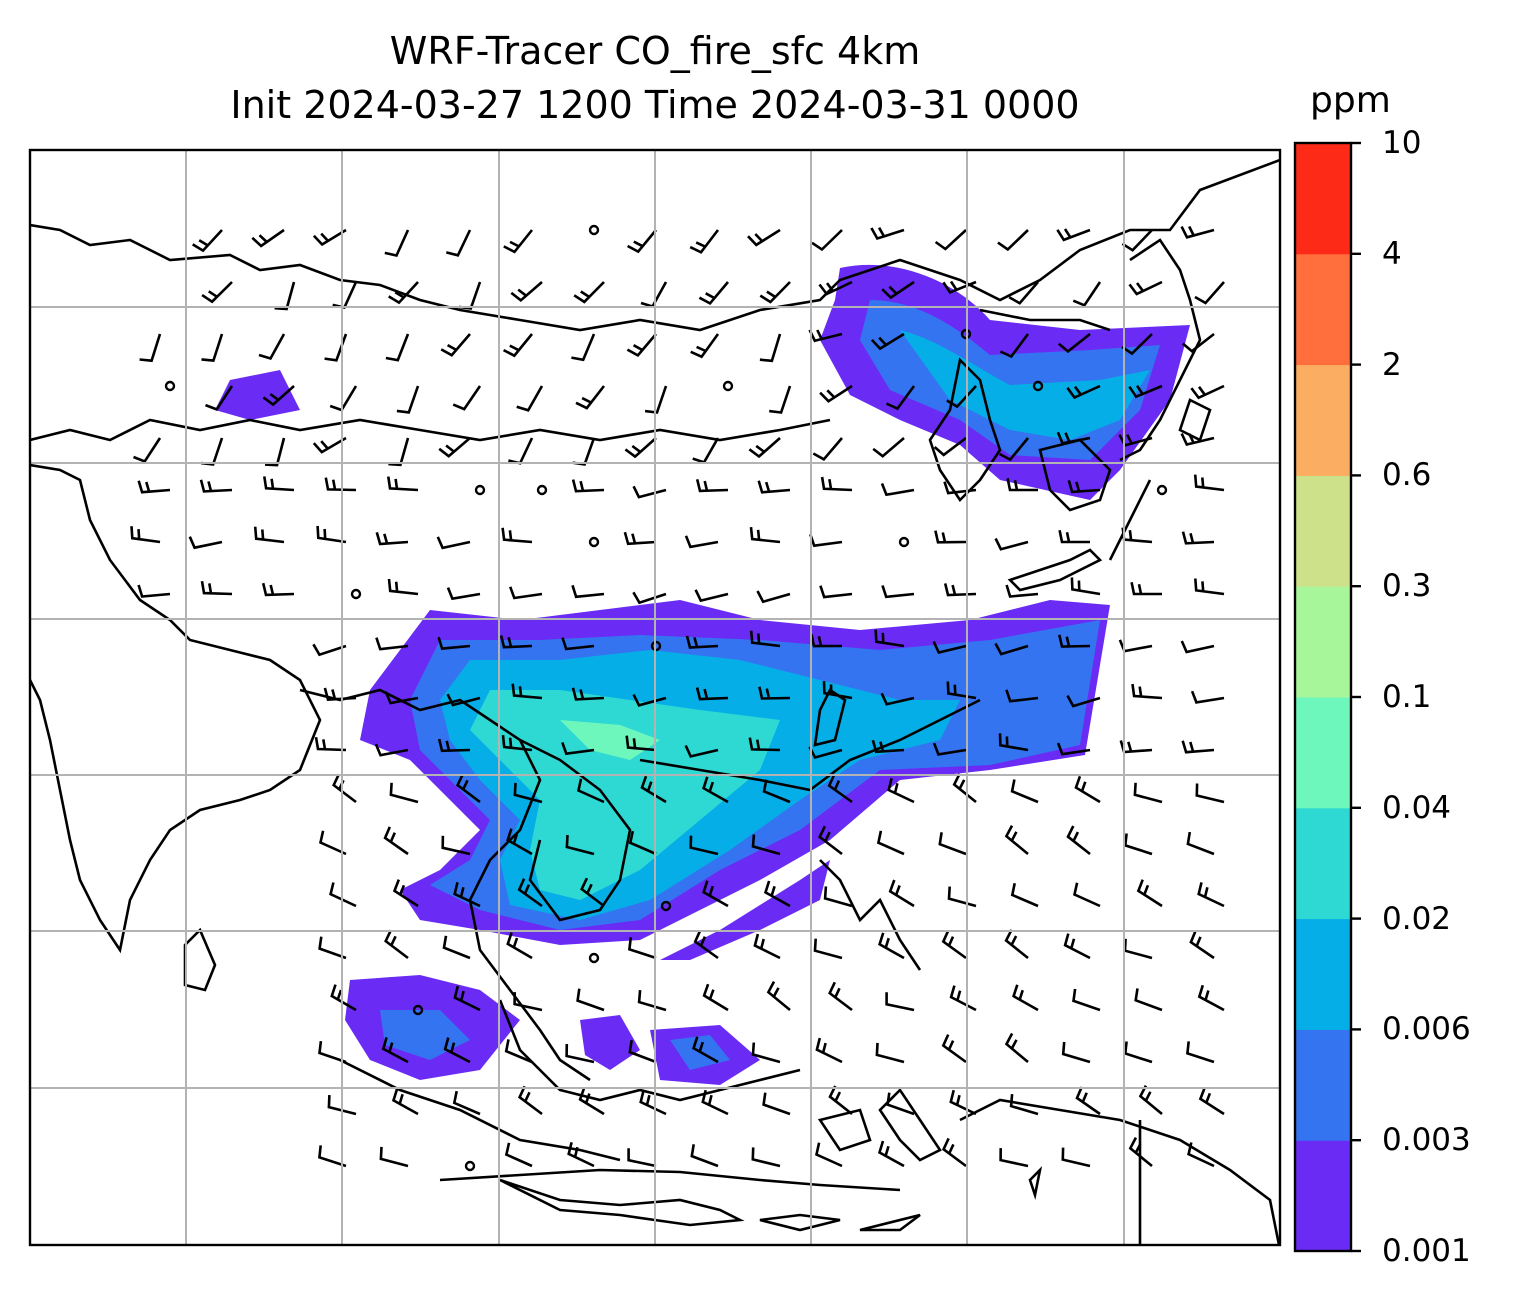 The height and width of the screenshot is (1306, 1528). Describe the element at coordinates (1328, 697) in the screenshot. I see `colorbar` at that location.